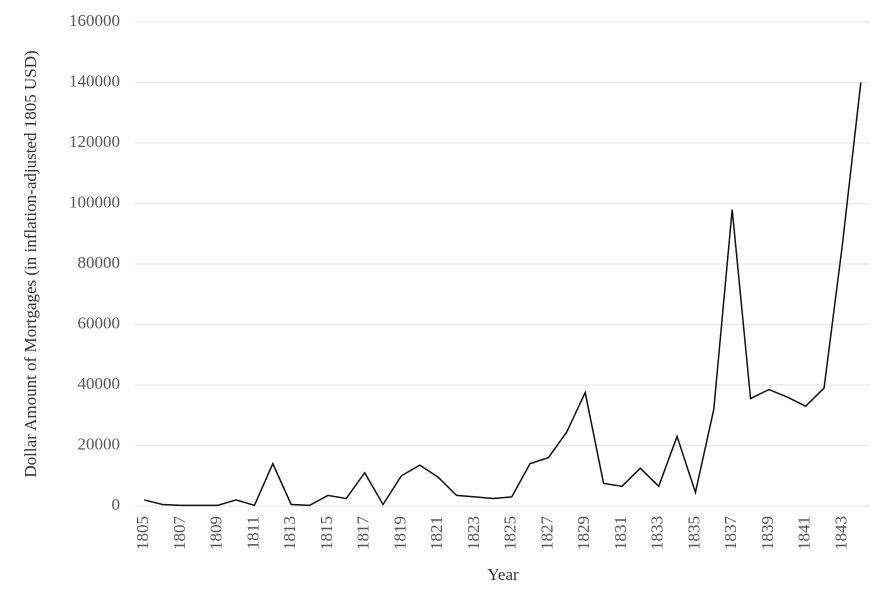 The height and width of the screenshot is (599, 879). What do you see at coordinates (216, 533) in the screenshot?
I see `x-tick-label: 1809` at bounding box center [216, 533].